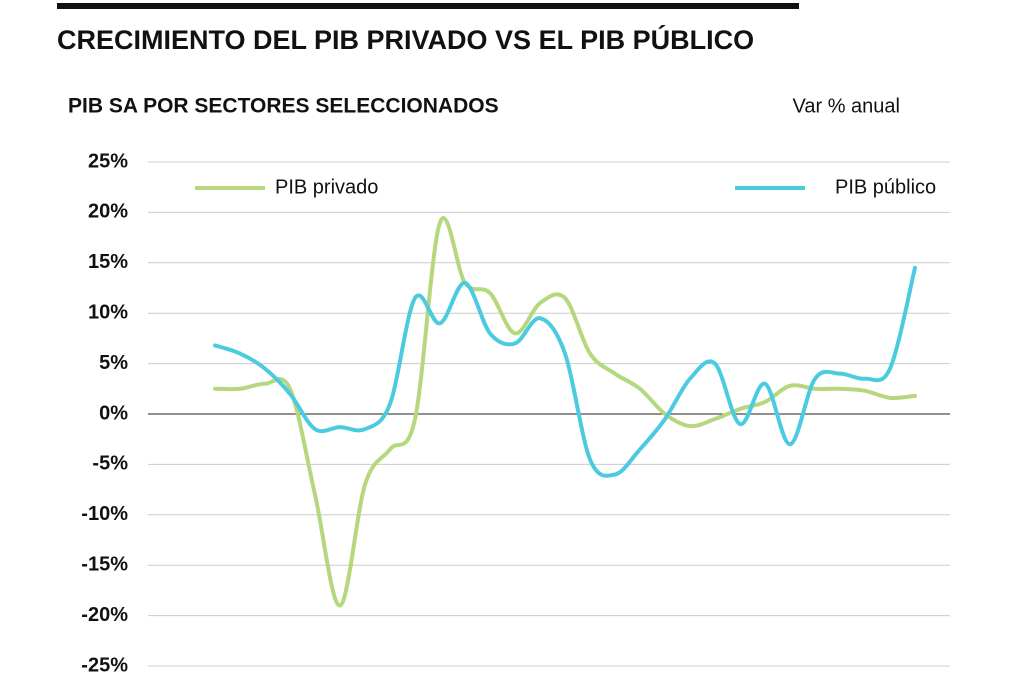 This screenshot has height=683, width=1024. What do you see at coordinates (283, 106) in the screenshot?
I see `chart-subtitle: PIB SA POR SECTORES SELECCIONADOS` at bounding box center [283, 106].